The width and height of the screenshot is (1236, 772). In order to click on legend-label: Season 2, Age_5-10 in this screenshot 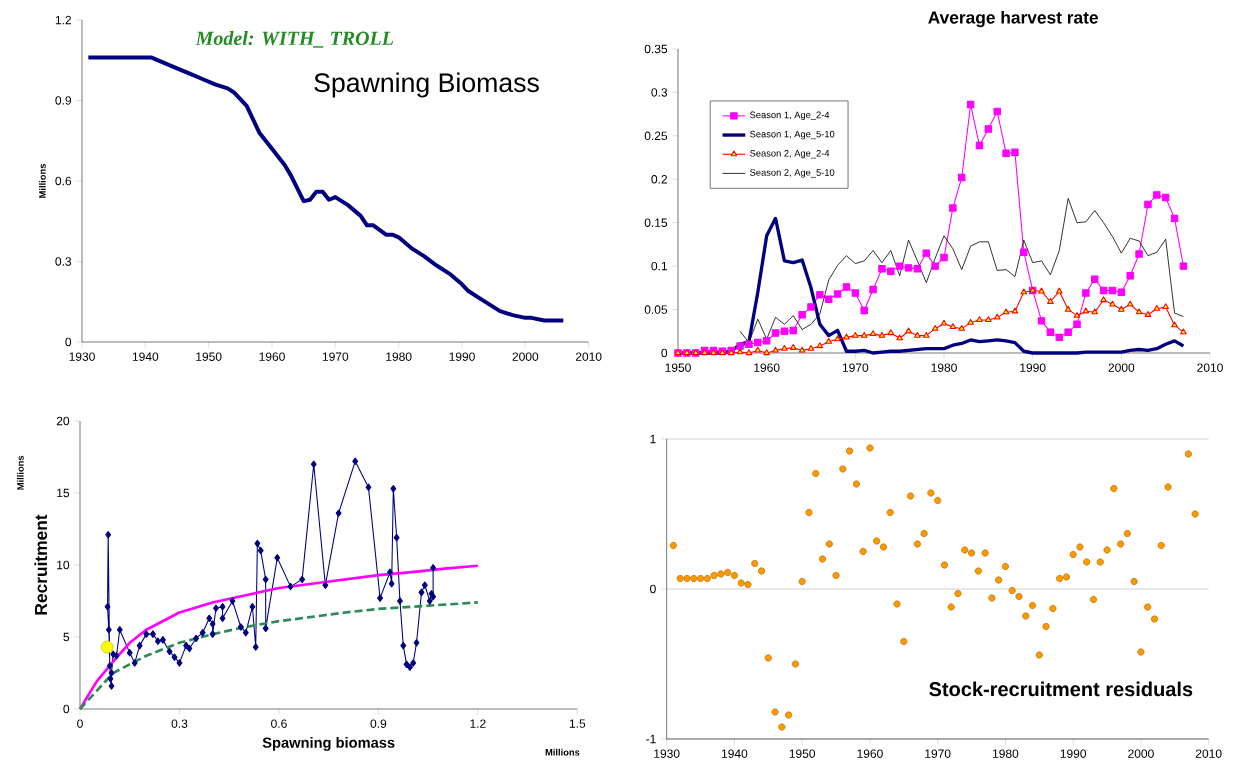, I will do `click(792, 173)`.